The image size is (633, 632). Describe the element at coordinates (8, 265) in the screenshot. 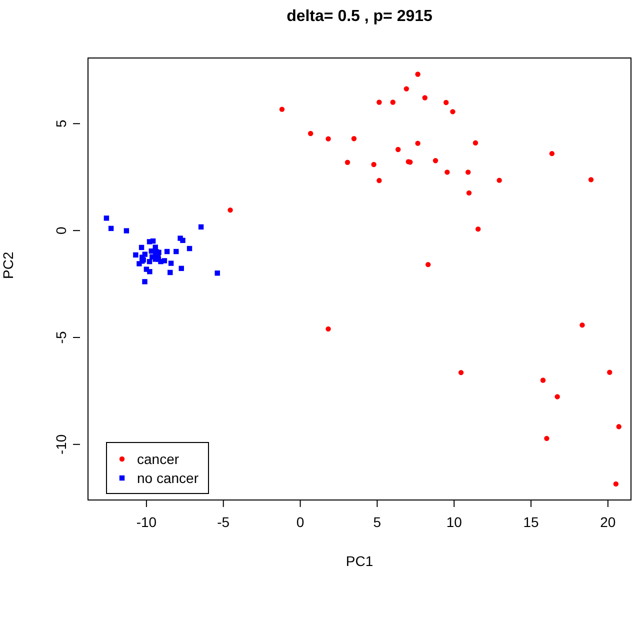

I see `y-axis-title: PC2` at that location.